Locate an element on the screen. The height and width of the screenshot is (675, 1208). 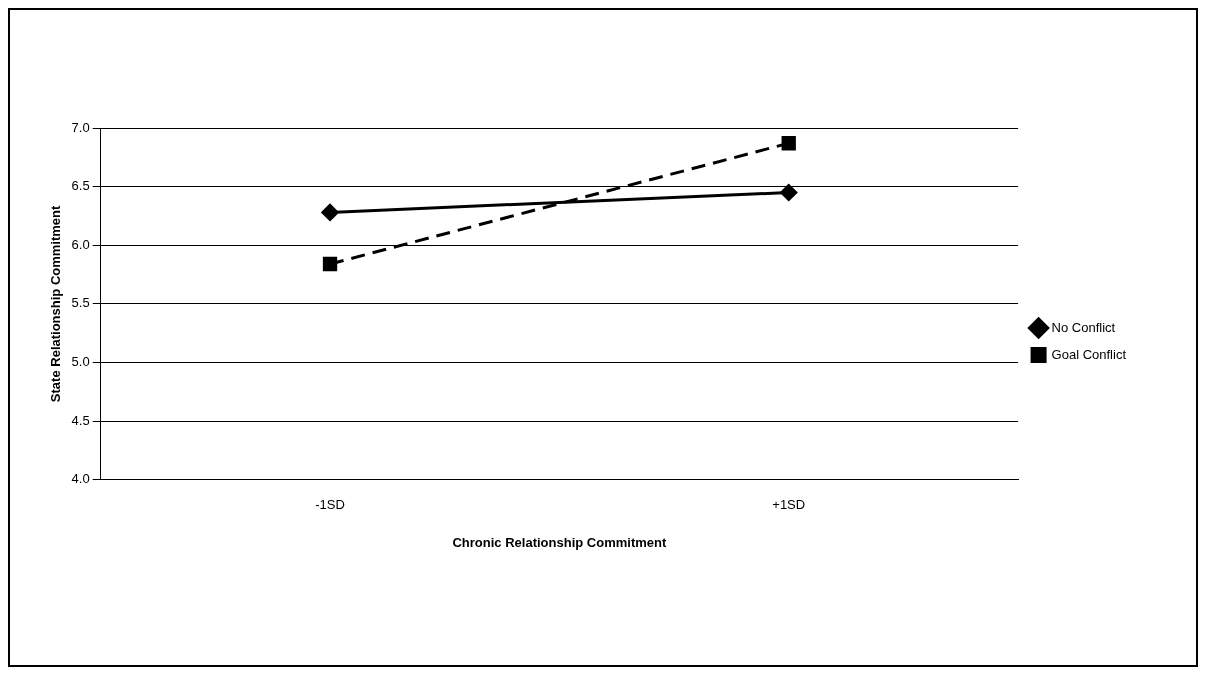
y-tick-label: 4.0 is located at coordinates (80, 479).